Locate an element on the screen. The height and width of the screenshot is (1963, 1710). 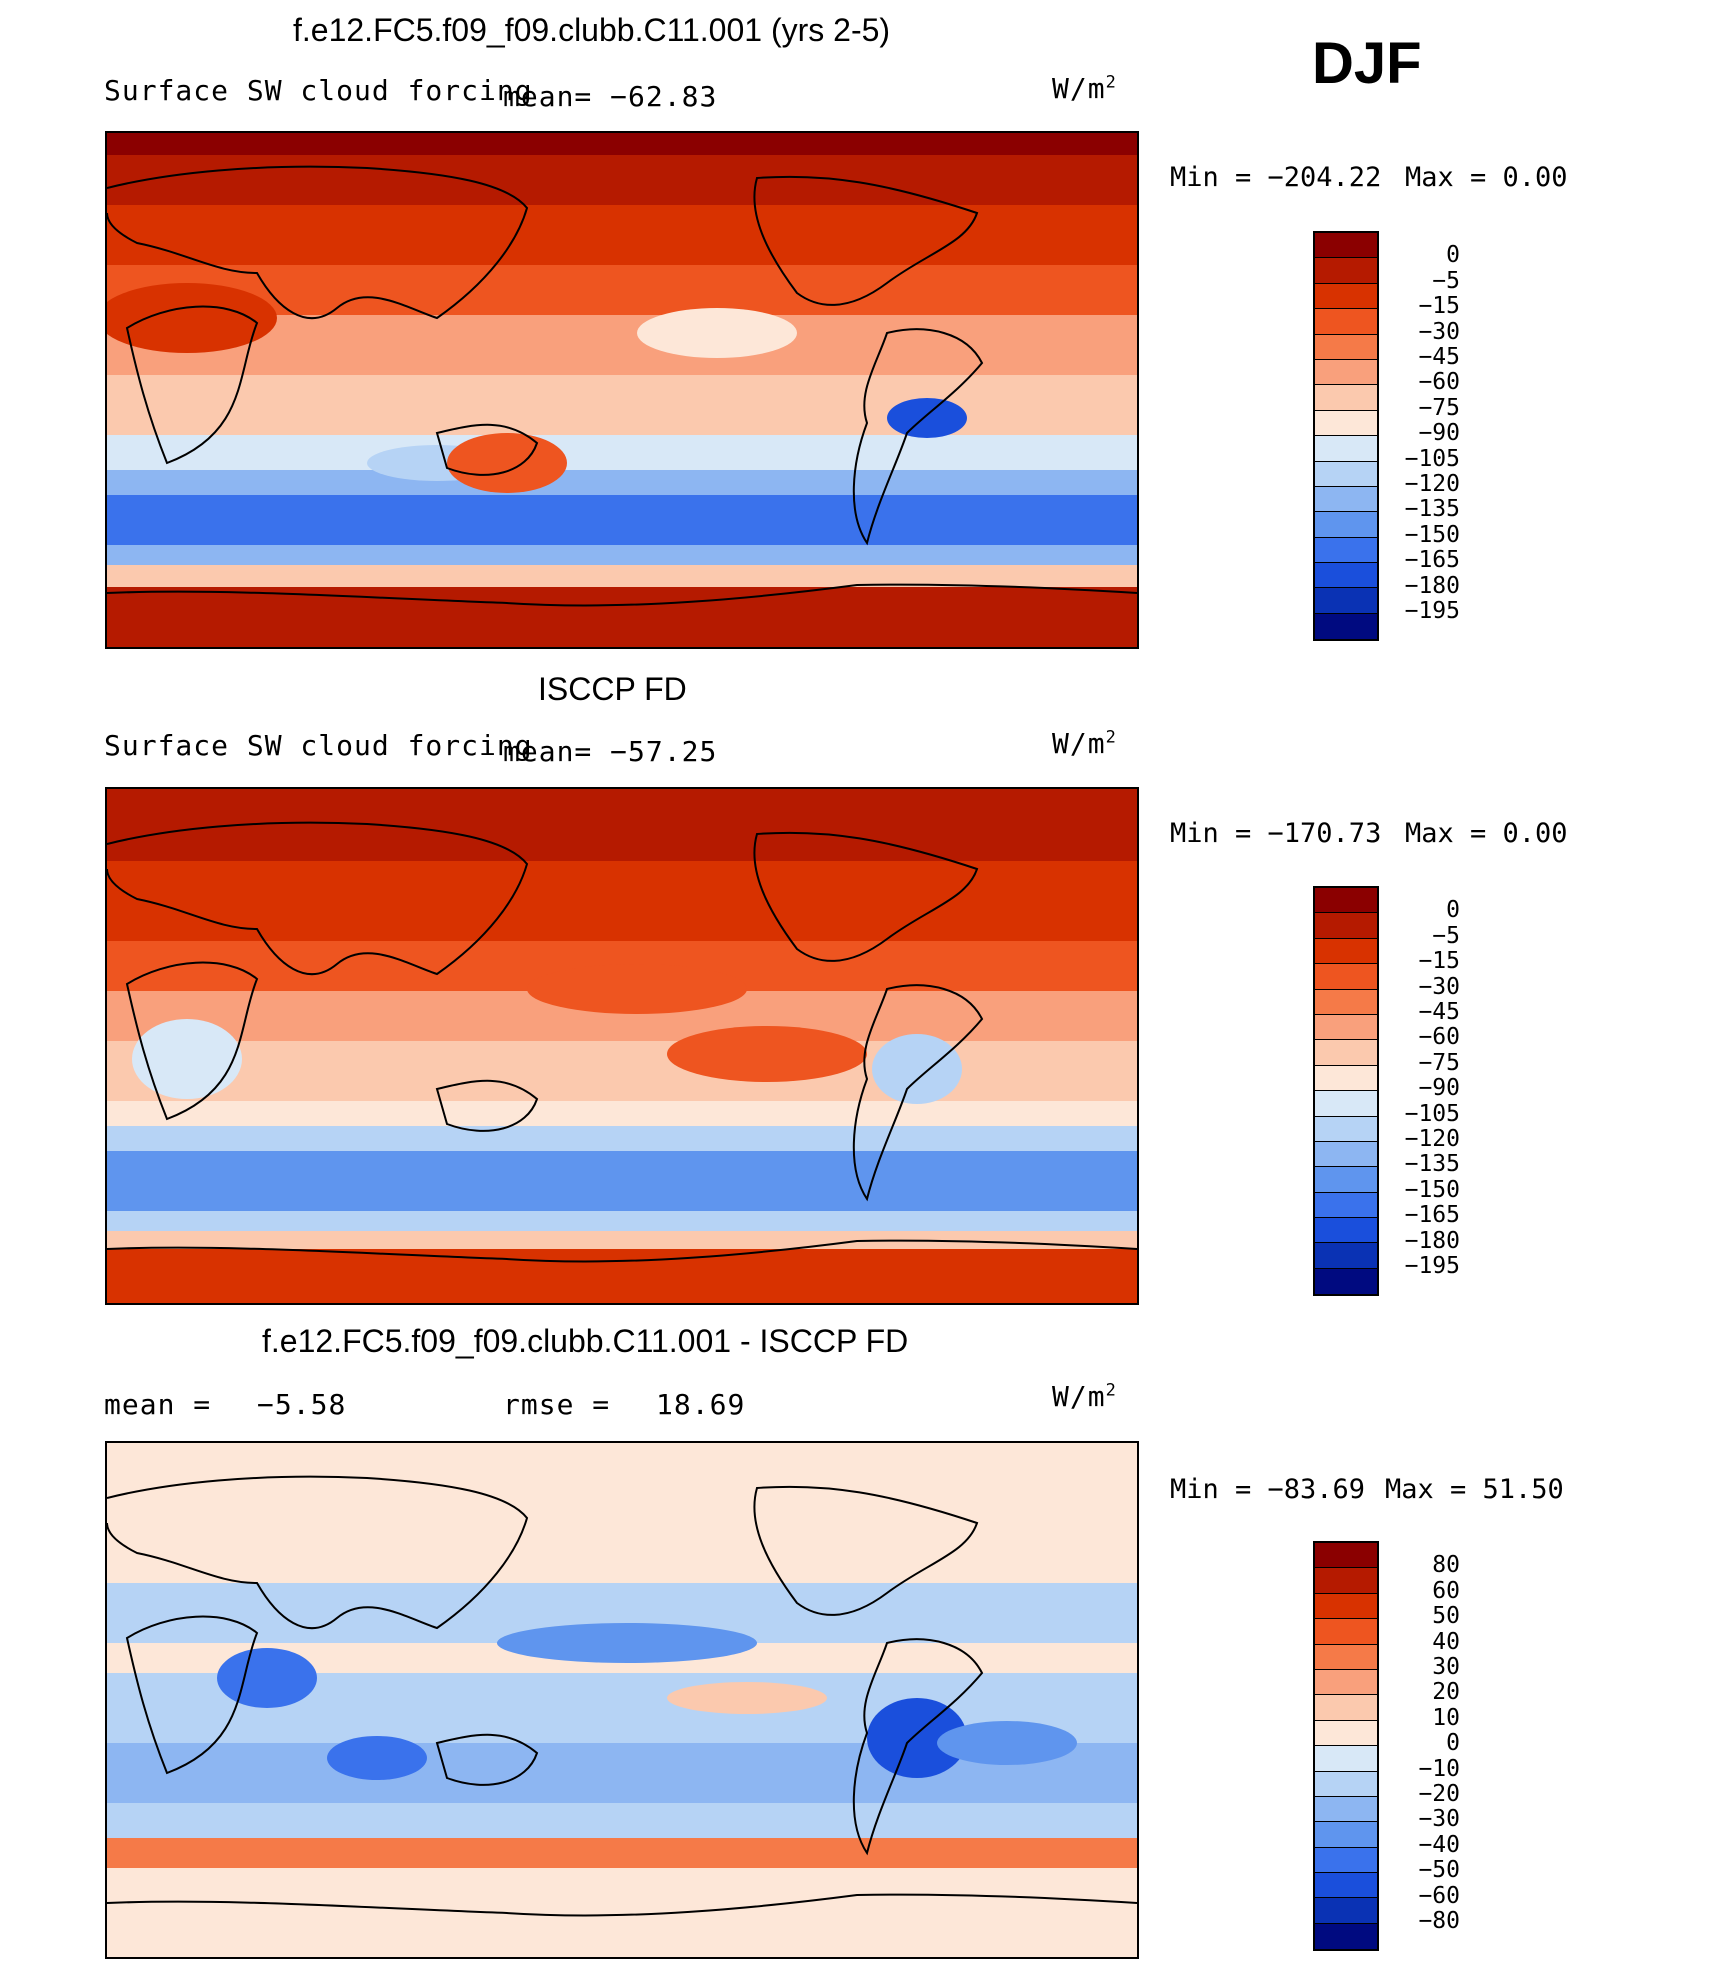
panel3-units: W/m2 is located at coordinates (1084, 1396).